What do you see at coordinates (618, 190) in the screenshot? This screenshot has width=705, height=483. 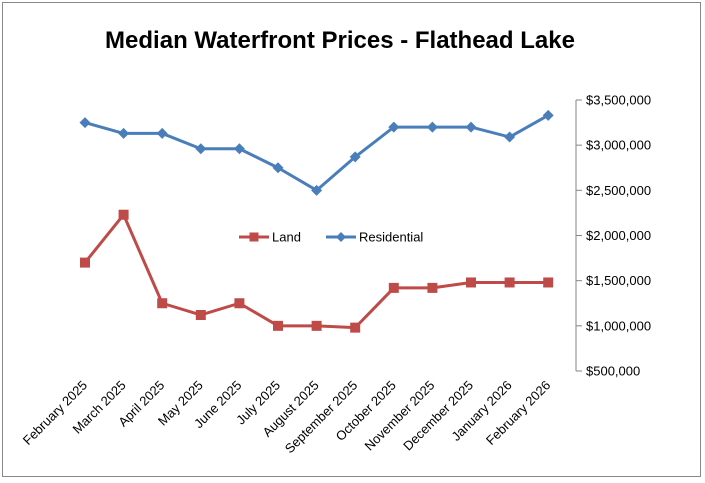 I see `y-tick-label: $2,500,000` at bounding box center [618, 190].